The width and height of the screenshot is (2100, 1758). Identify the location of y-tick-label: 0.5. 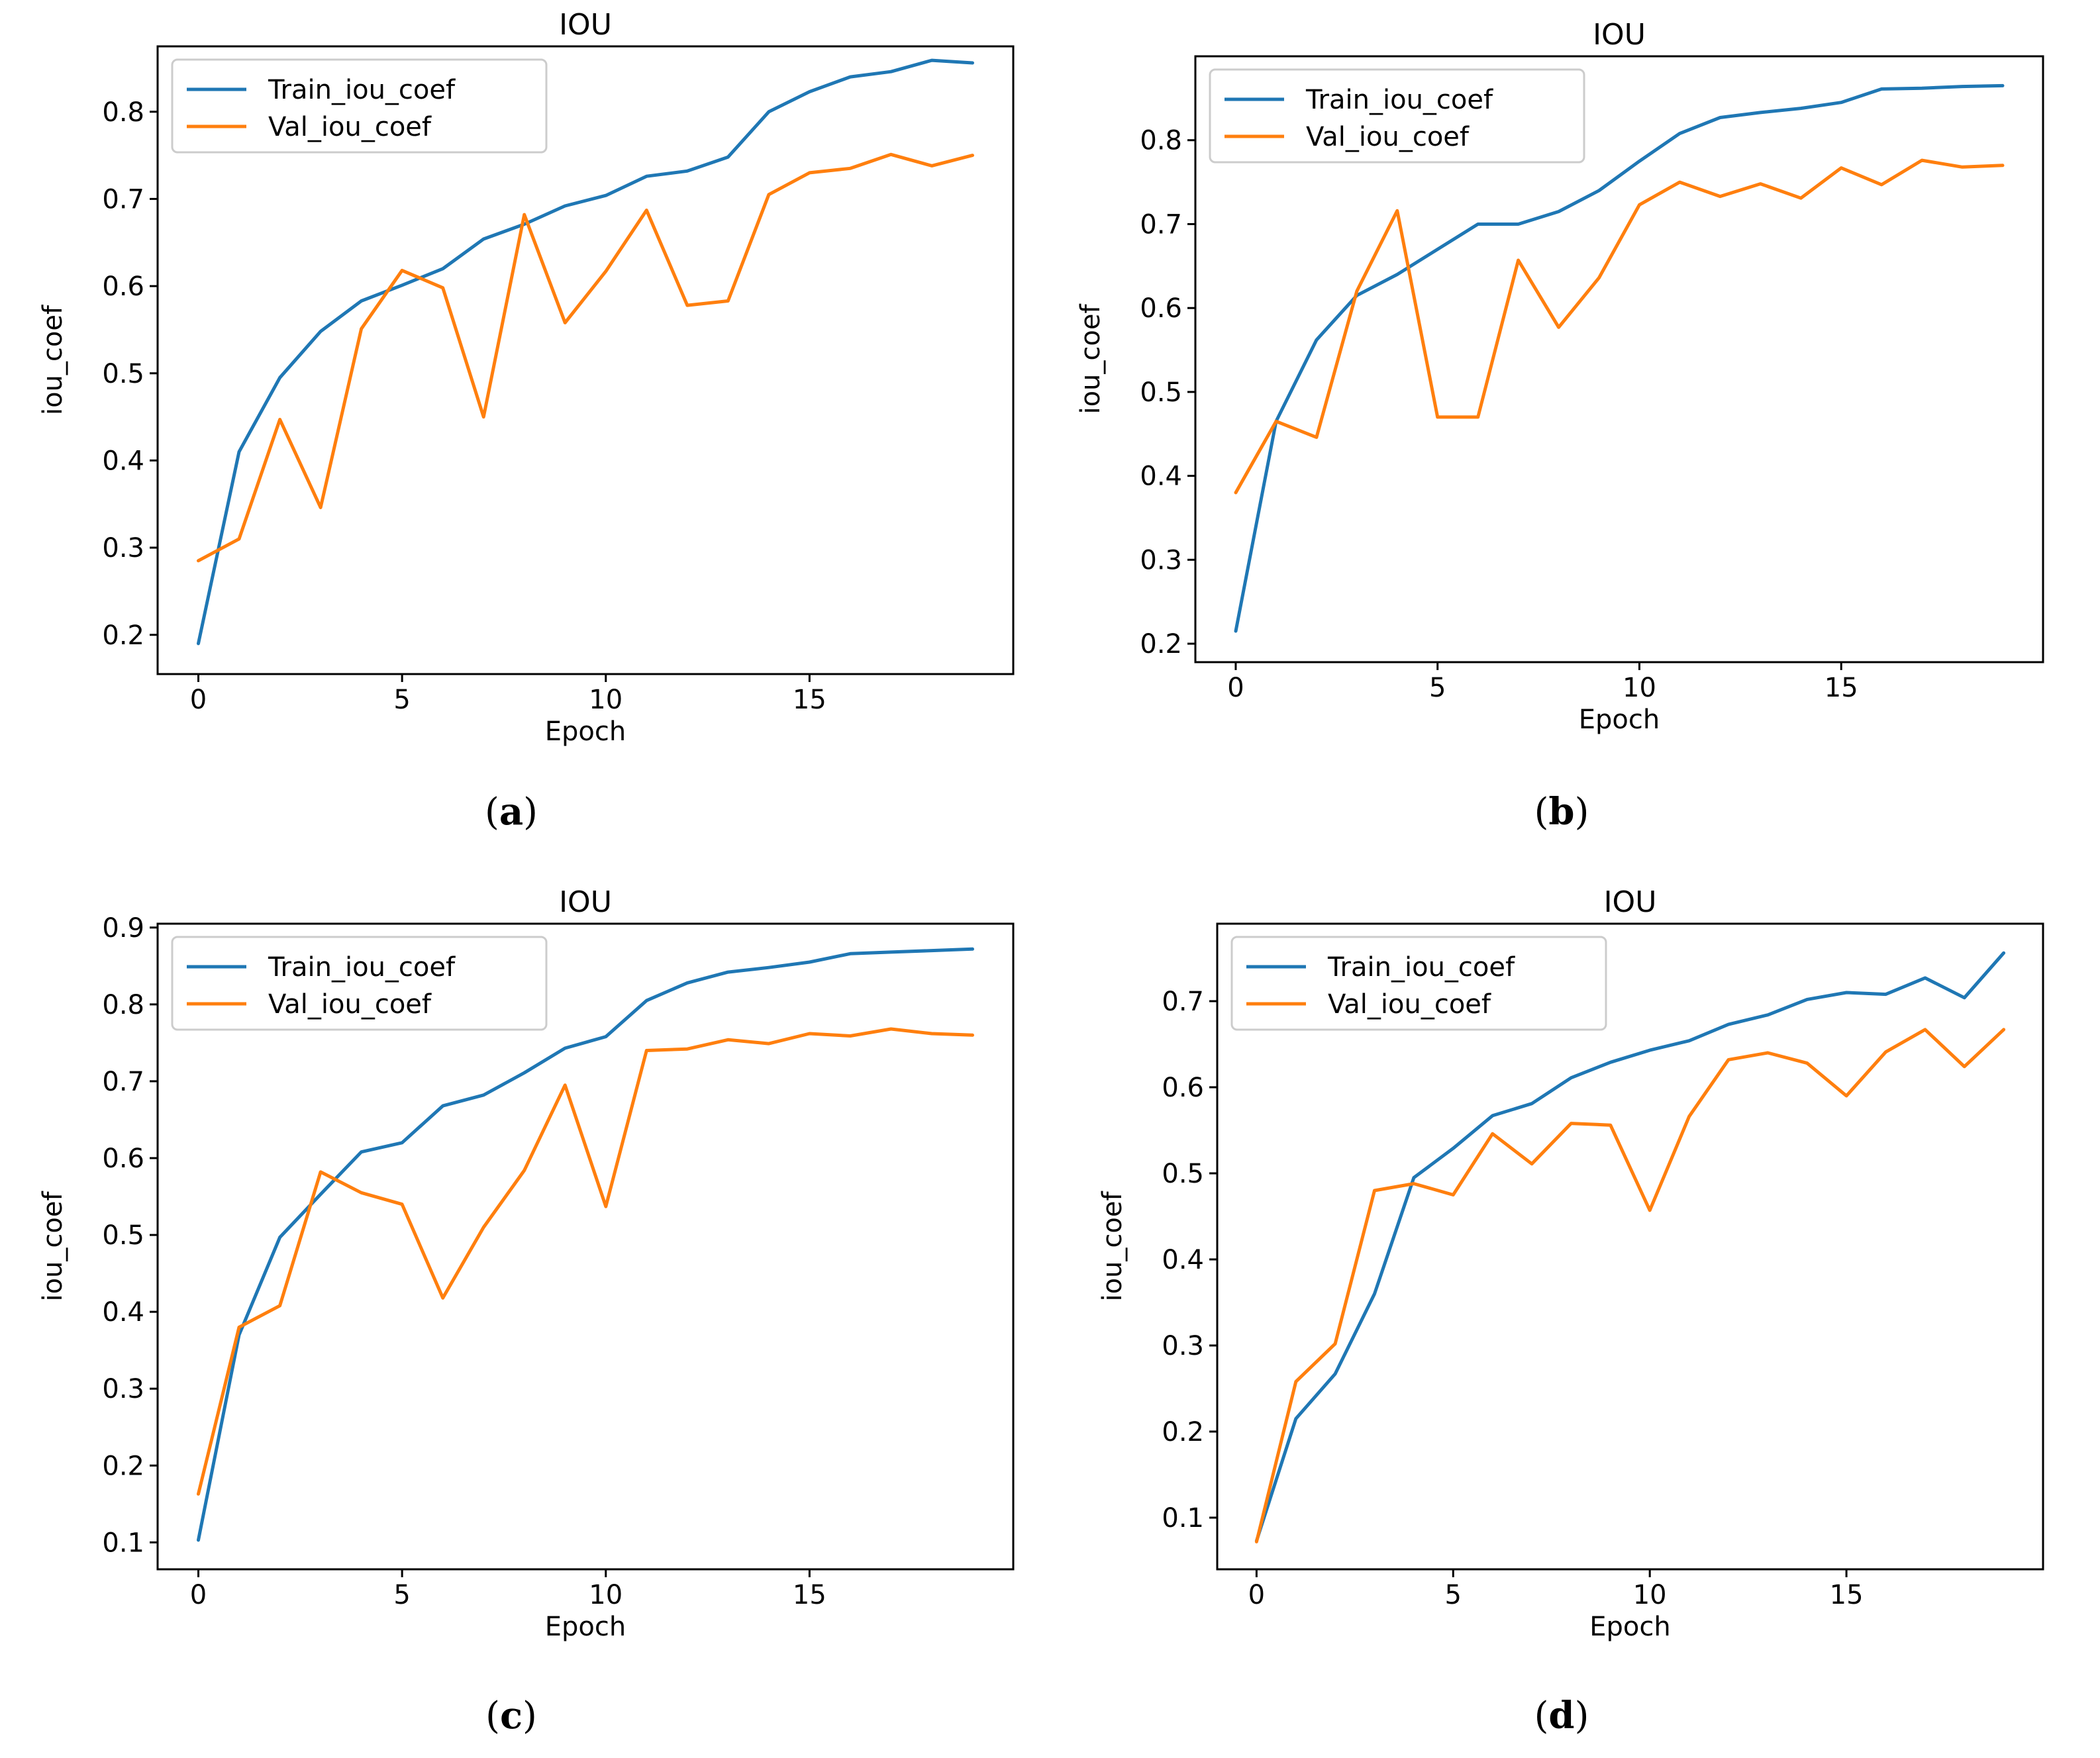
(1183, 1174).